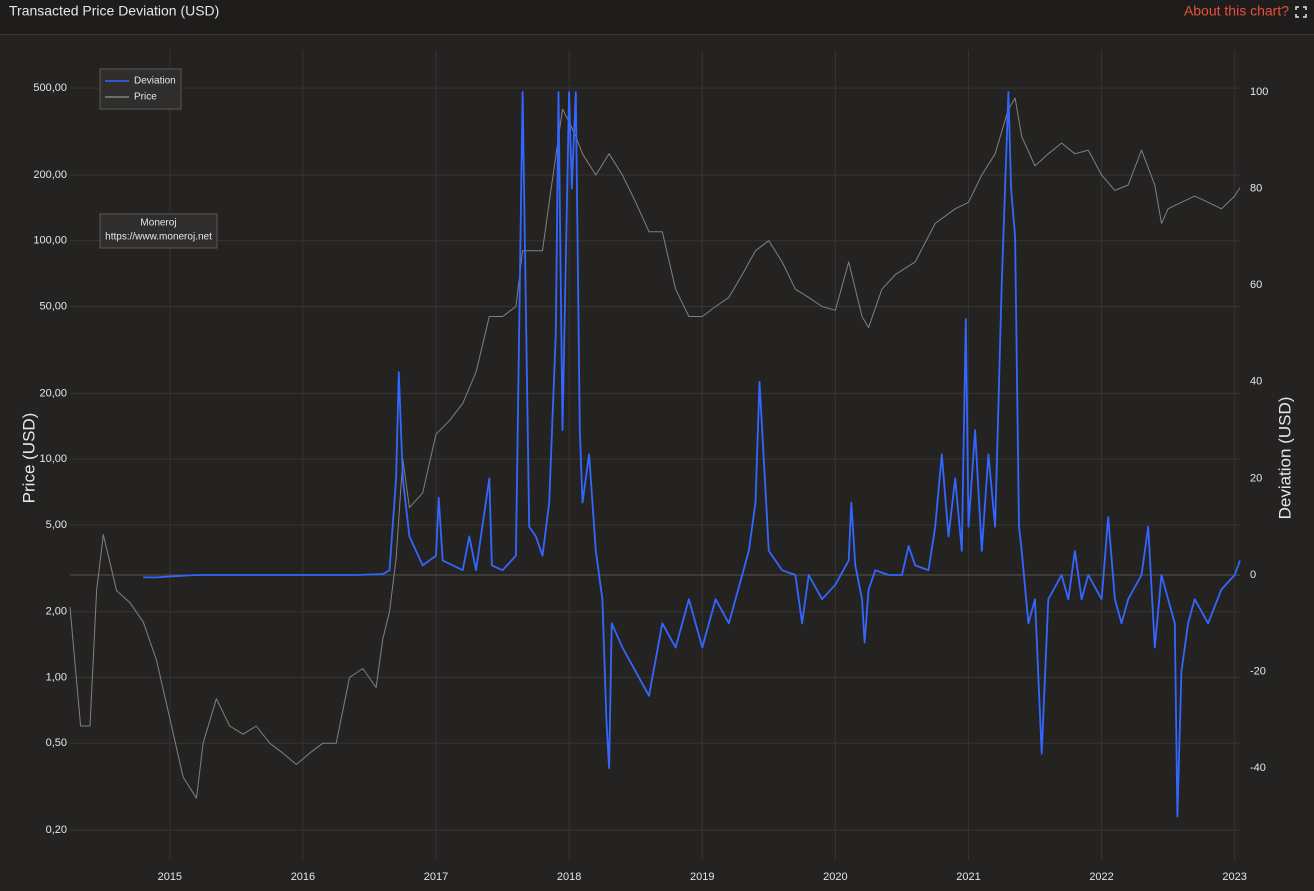  I want to click on annotation: Moneroj https://www.moneroj.net, so click(158, 231).